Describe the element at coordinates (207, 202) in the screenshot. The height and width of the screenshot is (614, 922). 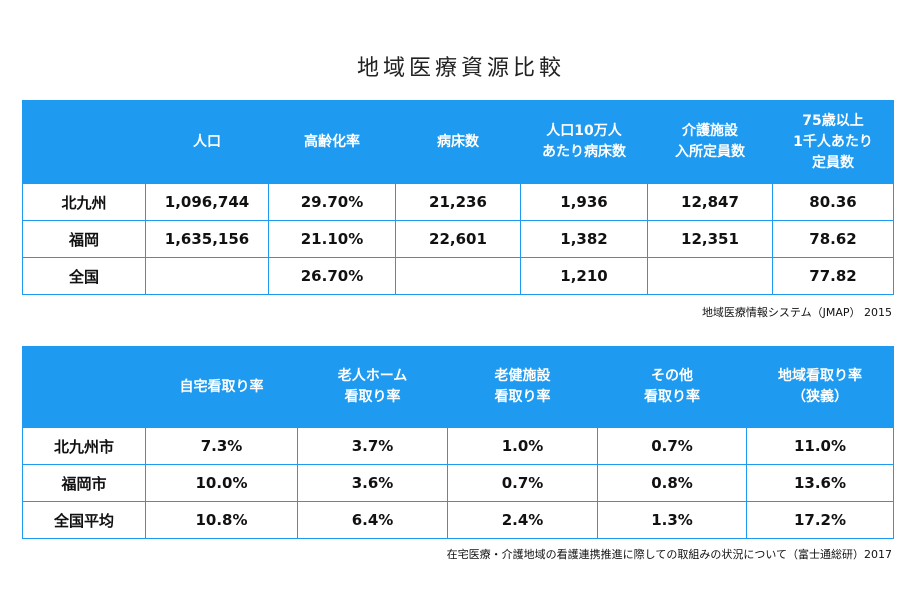
I see `data-cell: 1,096,744` at that location.